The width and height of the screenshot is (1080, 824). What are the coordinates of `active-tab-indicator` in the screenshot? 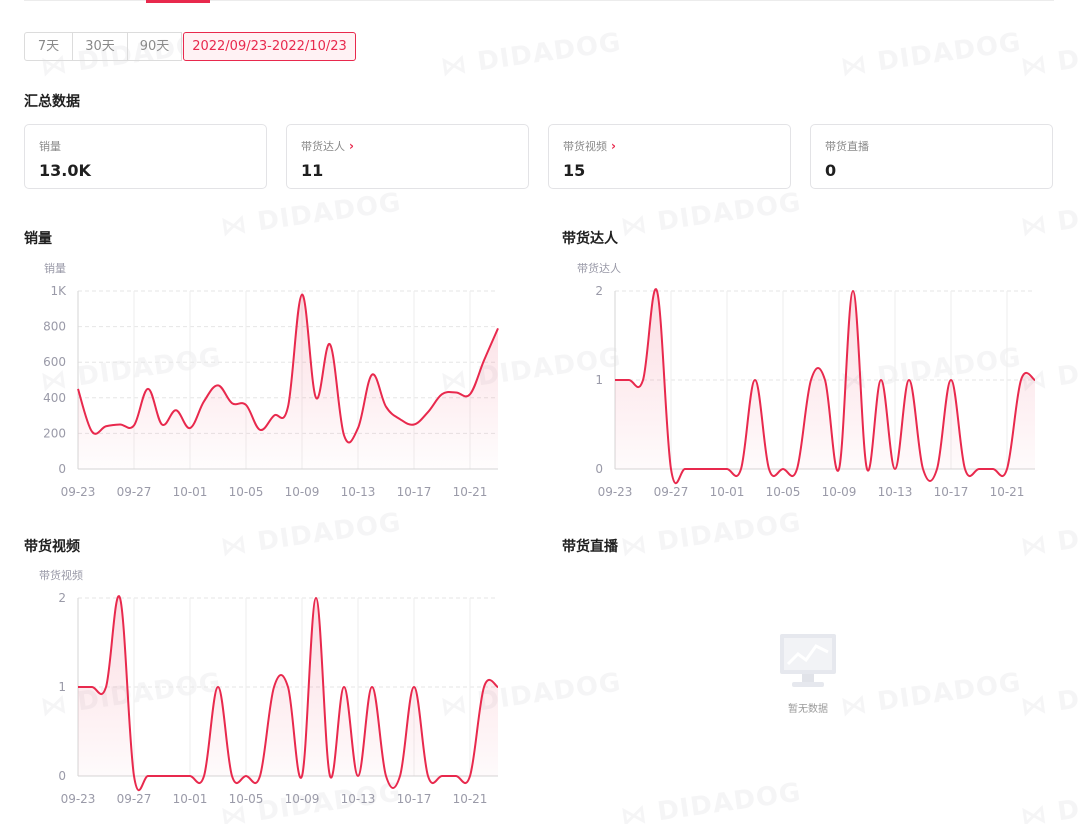 It's located at (178, 1).